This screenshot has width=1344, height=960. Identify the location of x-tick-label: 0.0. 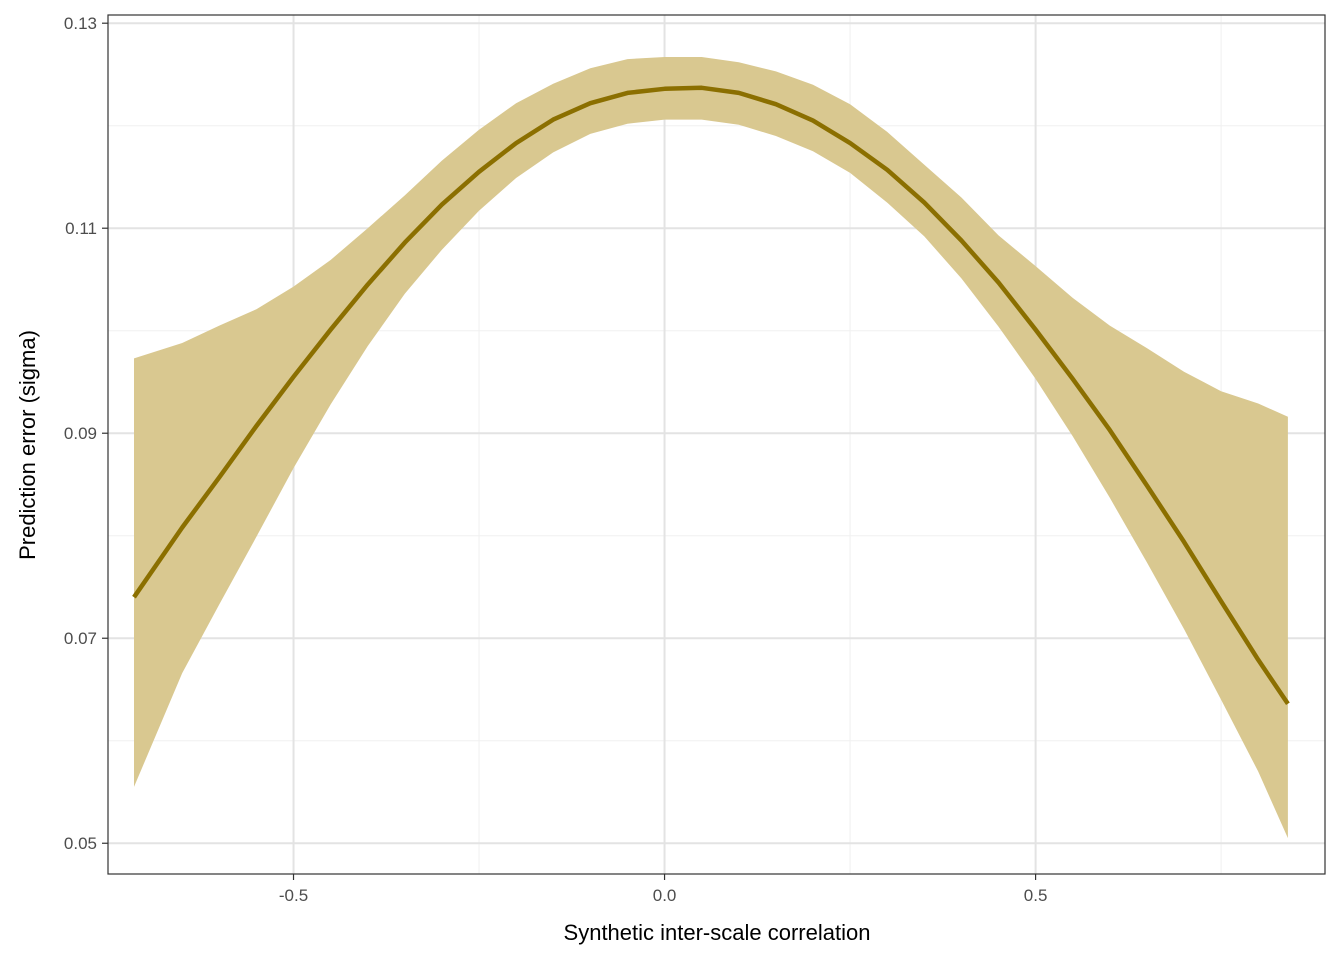
(665, 895).